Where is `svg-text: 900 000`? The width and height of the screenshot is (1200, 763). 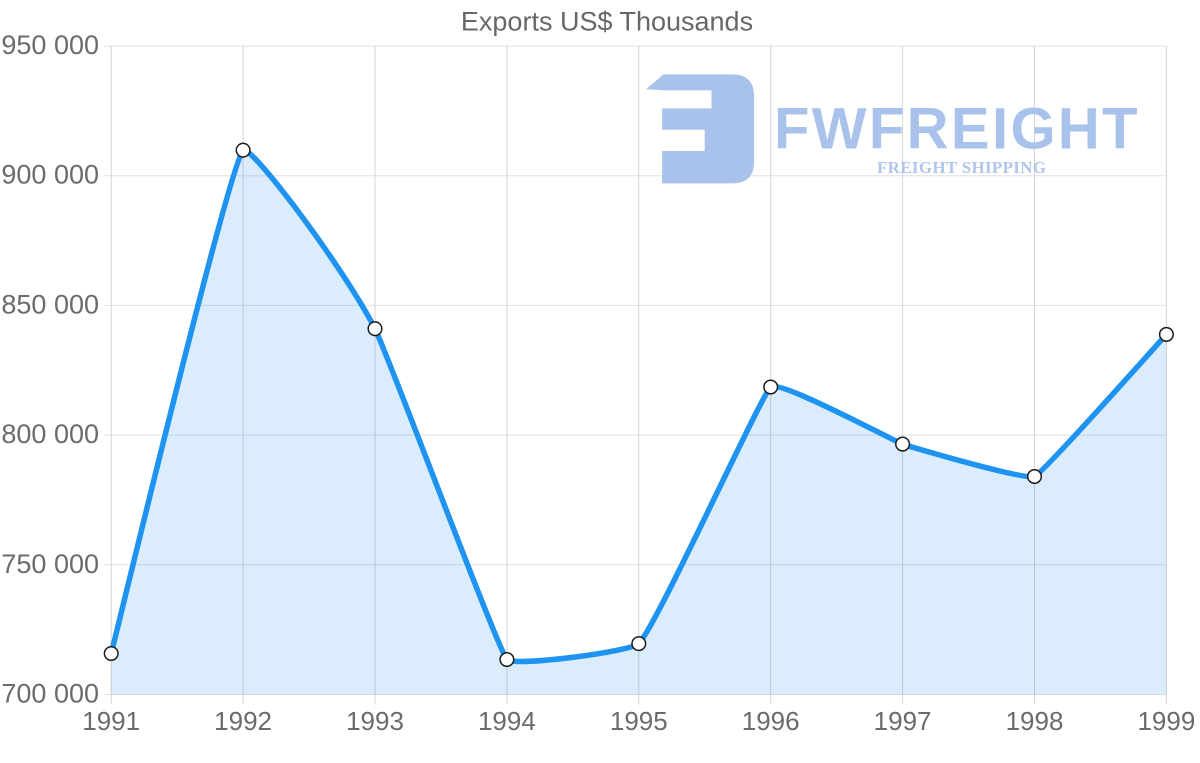
svg-text: 900 000 is located at coordinates (50, 175).